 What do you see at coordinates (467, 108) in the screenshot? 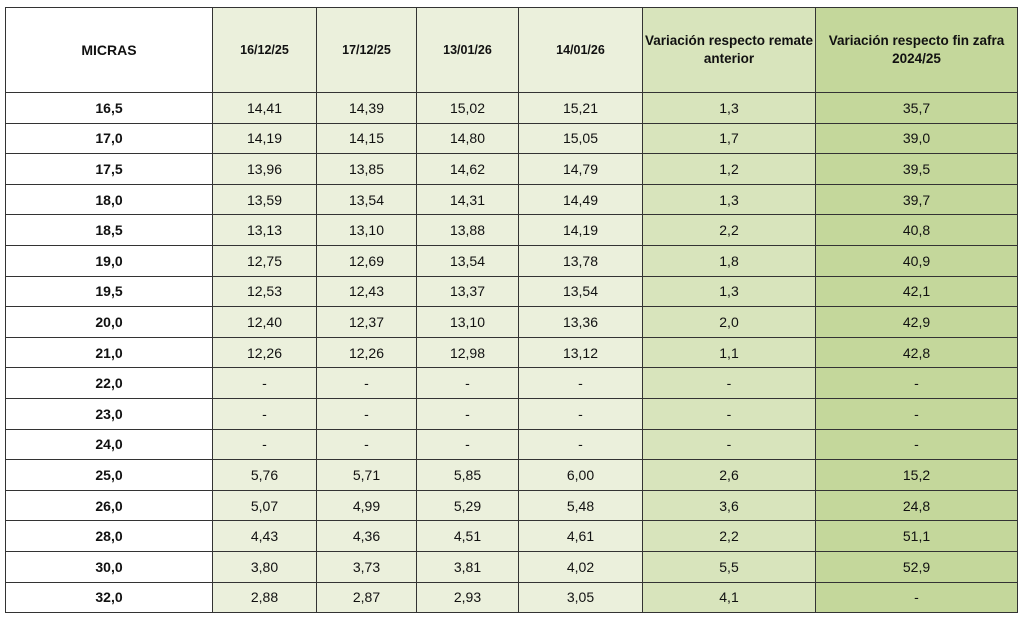
I see `date-3-cell: 15,02` at bounding box center [467, 108].